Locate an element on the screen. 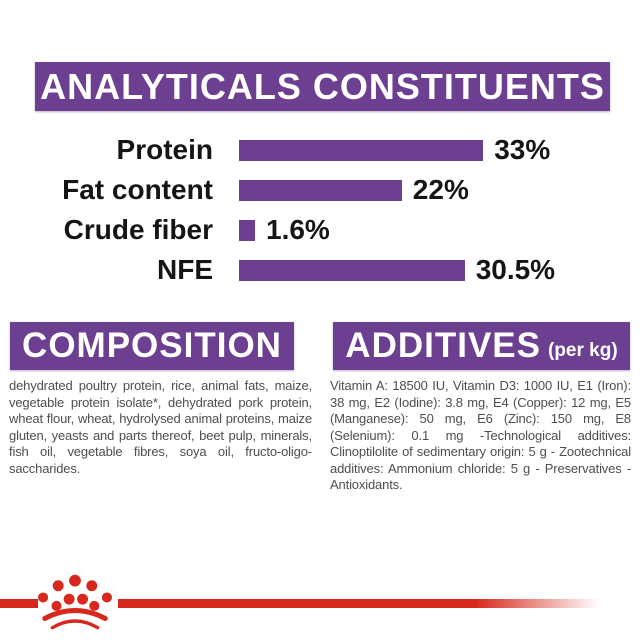 The height and width of the screenshot is (640, 640). bar-label: NFE is located at coordinates (185, 269).